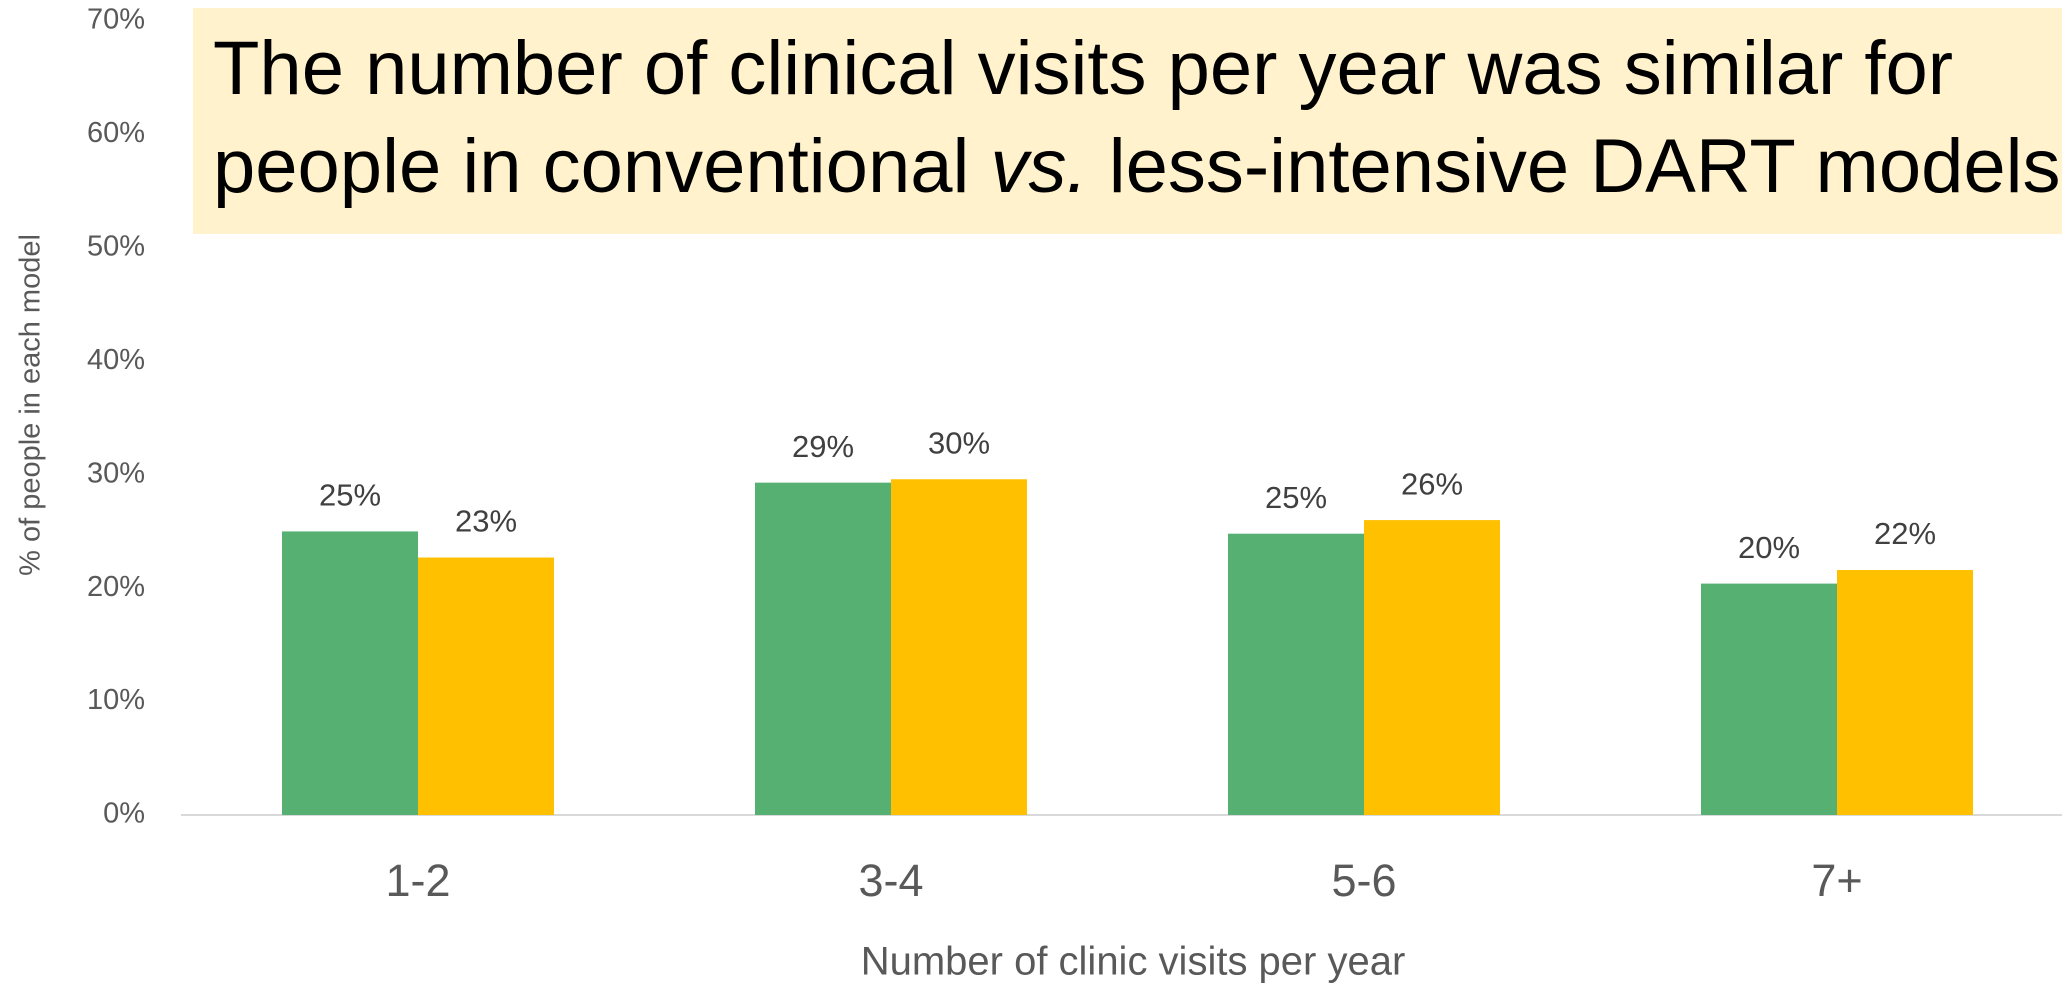 Image resolution: width=2062 pixels, height=987 pixels. Describe the element at coordinates (116, 587) in the screenshot. I see `y-tick-label: 20%` at that location.